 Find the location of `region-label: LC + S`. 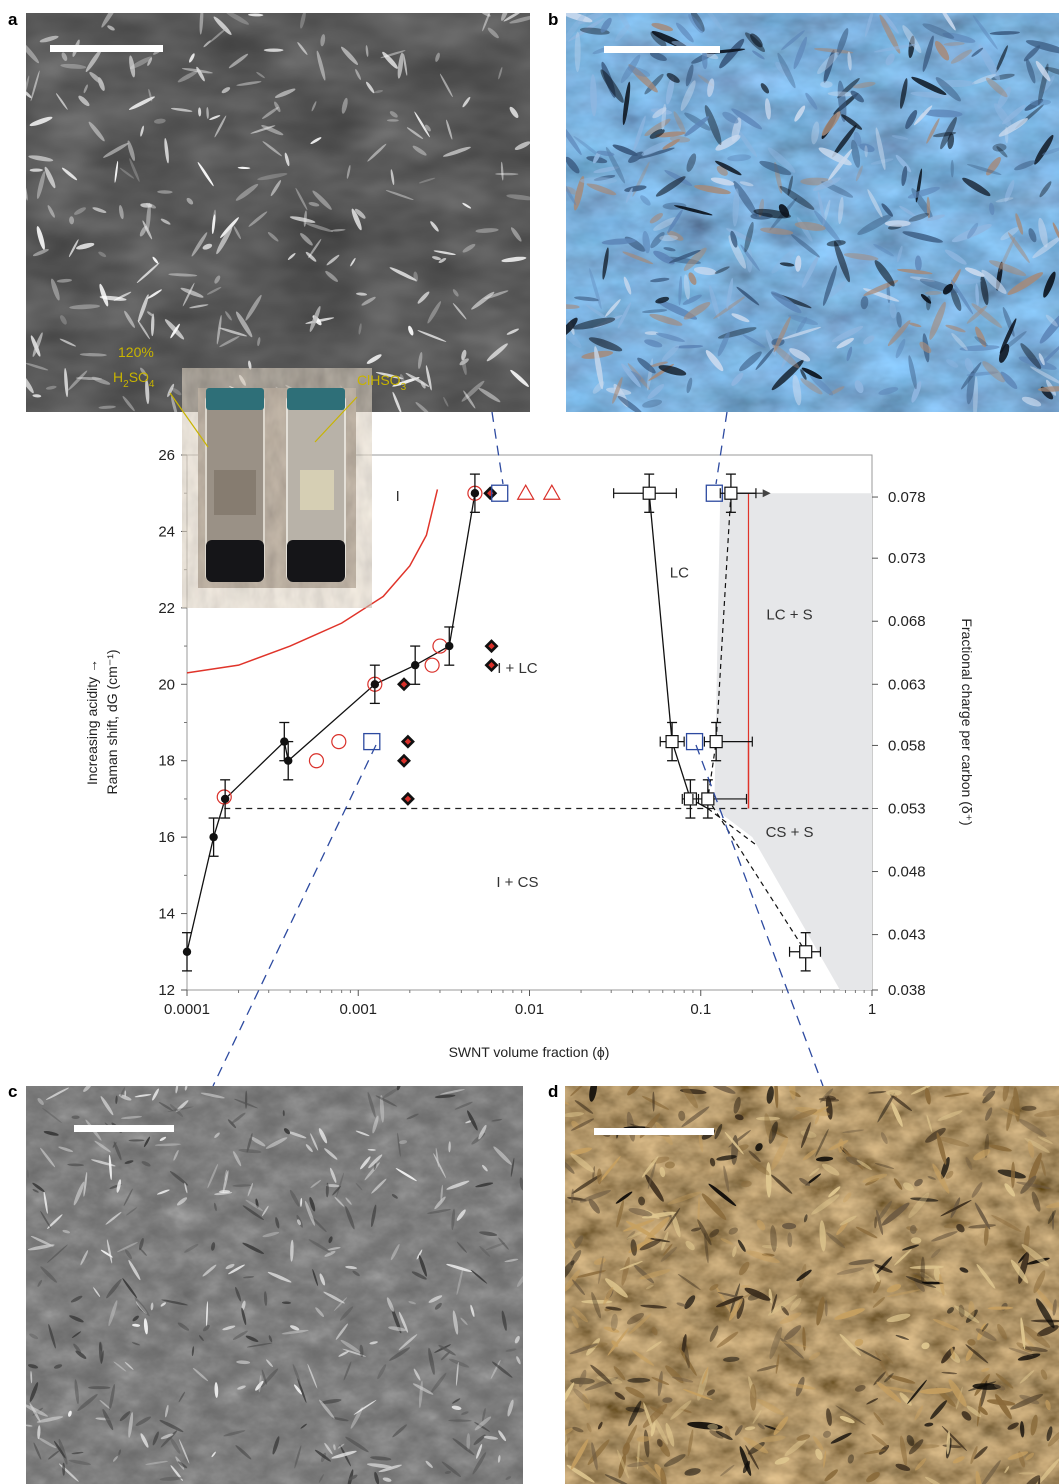

region-label: LC + S is located at coordinates (789, 614).